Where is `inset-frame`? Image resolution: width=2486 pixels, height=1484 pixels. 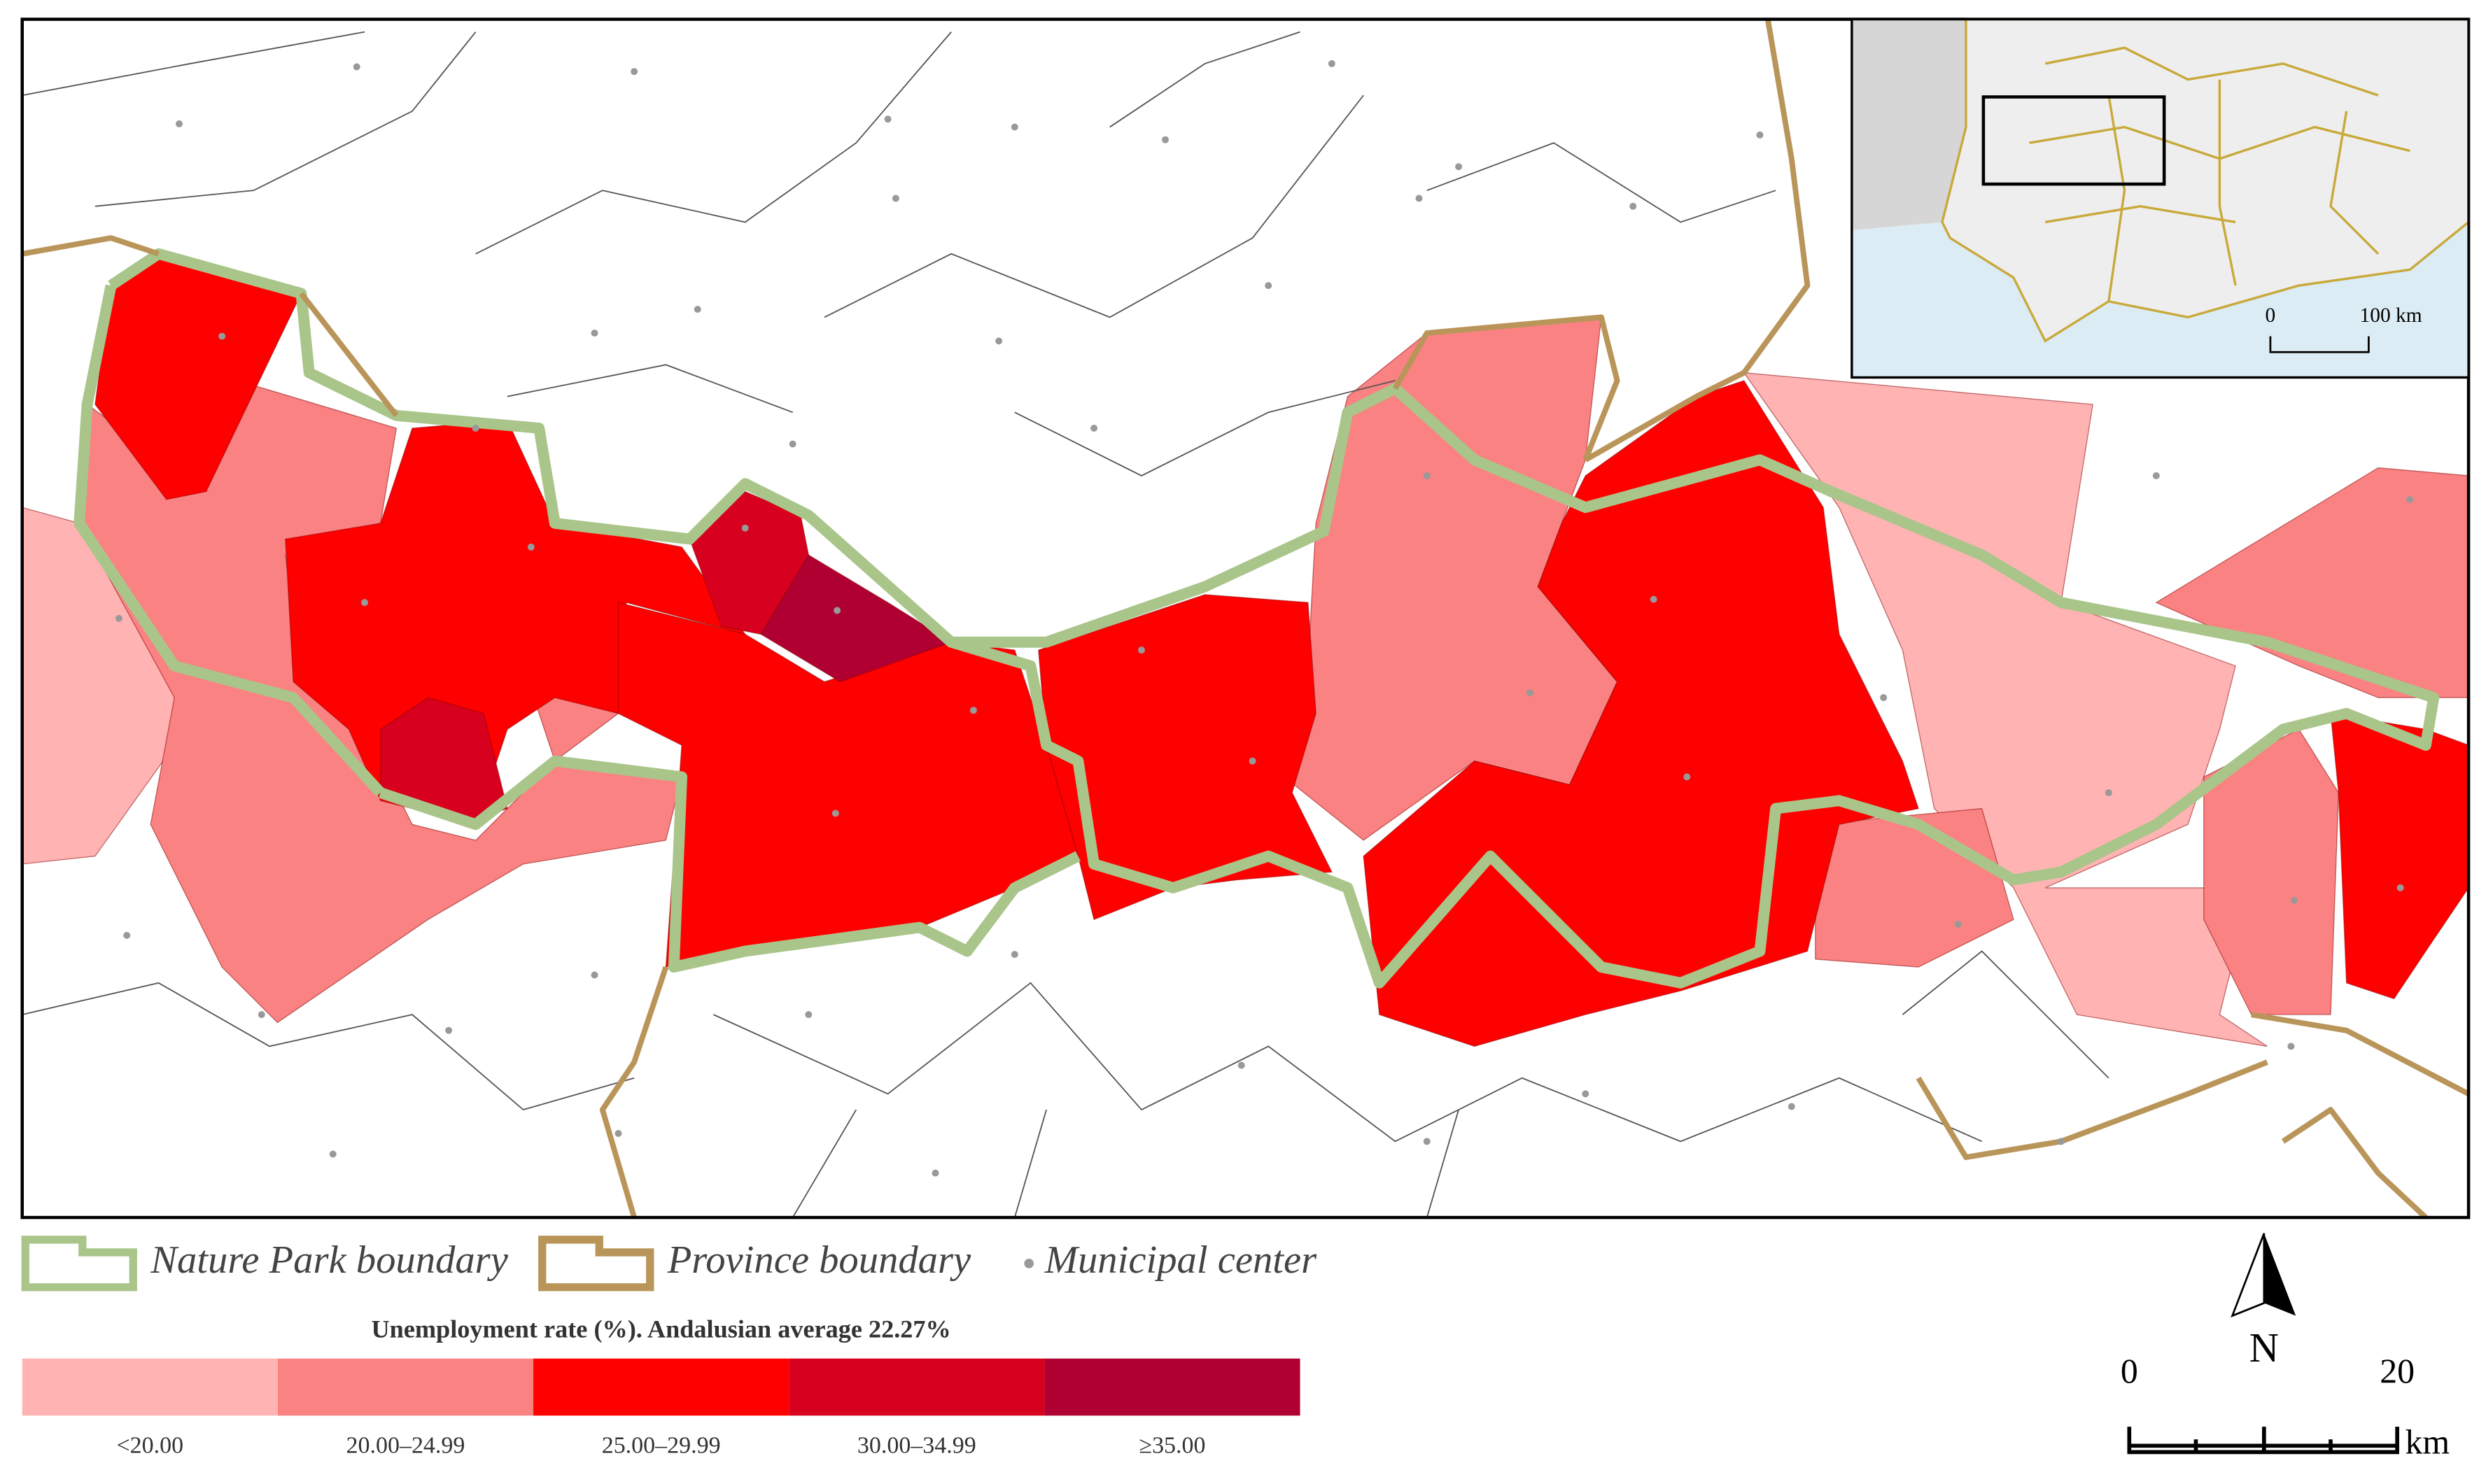 inset-frame is located at coordinates (2160, 198).